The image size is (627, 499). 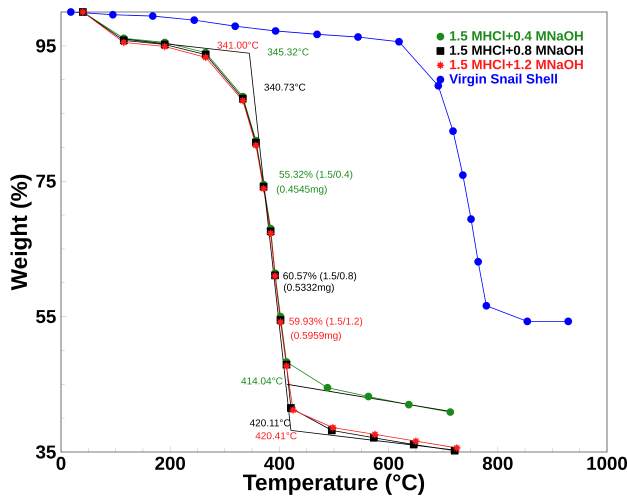 I want to click on y-tick-label: 35, so click(x=46, y=452).